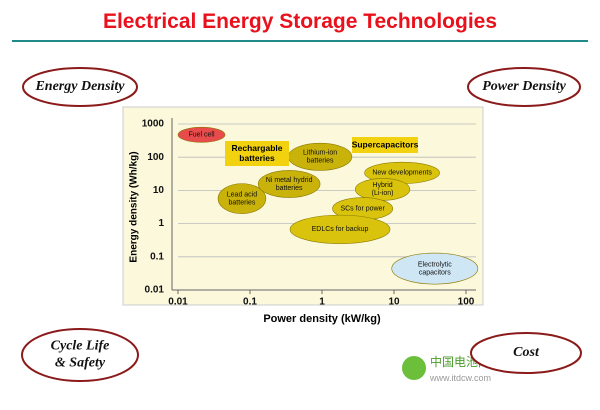  Describe the element at coordinates (161, 223) in the screenshot. I see `y-tick-label: 1` at that location.